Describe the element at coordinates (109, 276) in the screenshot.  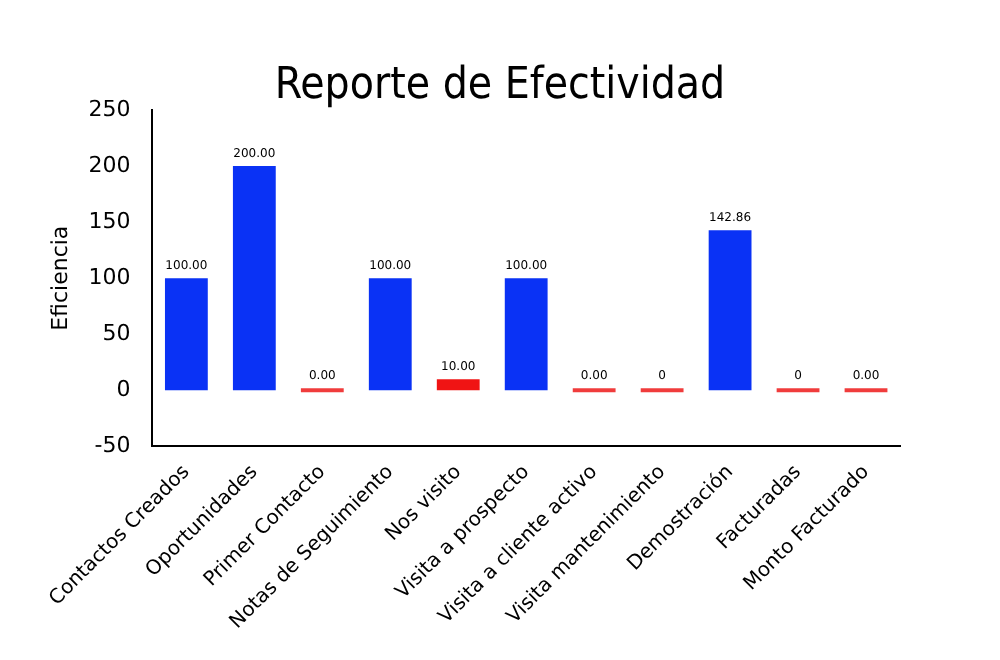
I see `y-tick-label: 100` at that location.